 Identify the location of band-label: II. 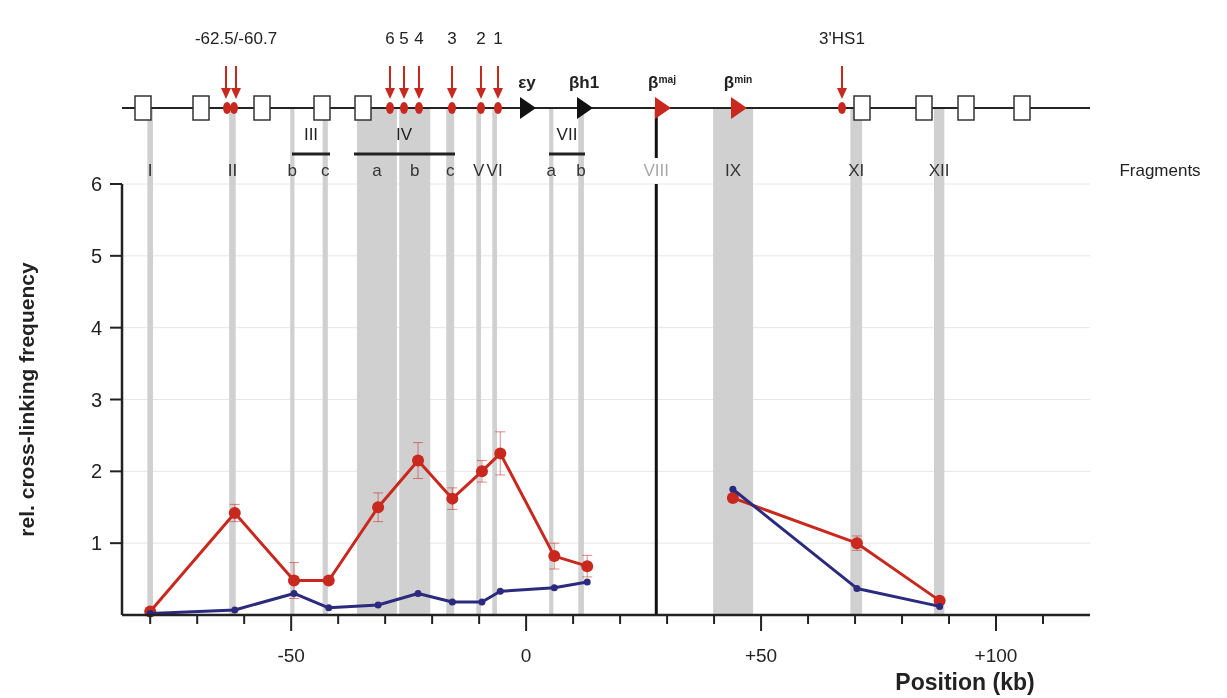
(232, 170).